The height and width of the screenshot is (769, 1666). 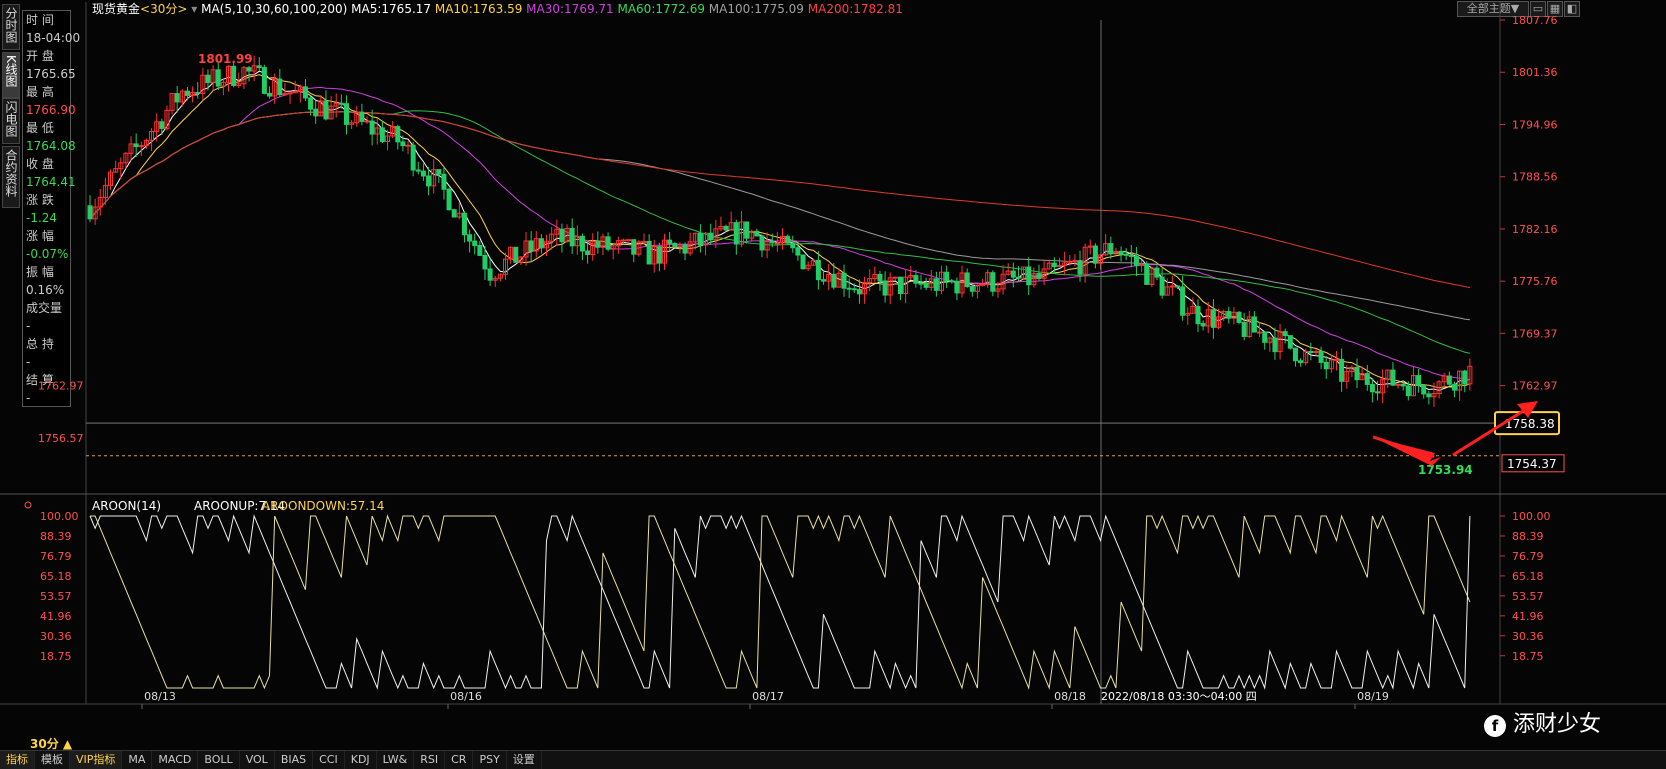 What do you see at coordinates (17, 760) in the screenshot?
I see `indicator-tab: 指标` at bounding box center [17, 760].